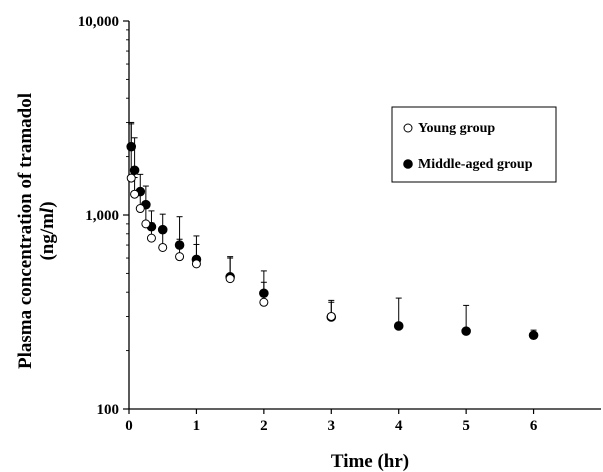 The width and height of the screenshot is (603, 472). What do you see at coordinates (408, 128) in the screenshot?
I see `legend-marker-young` at bounding box center [408, 128].